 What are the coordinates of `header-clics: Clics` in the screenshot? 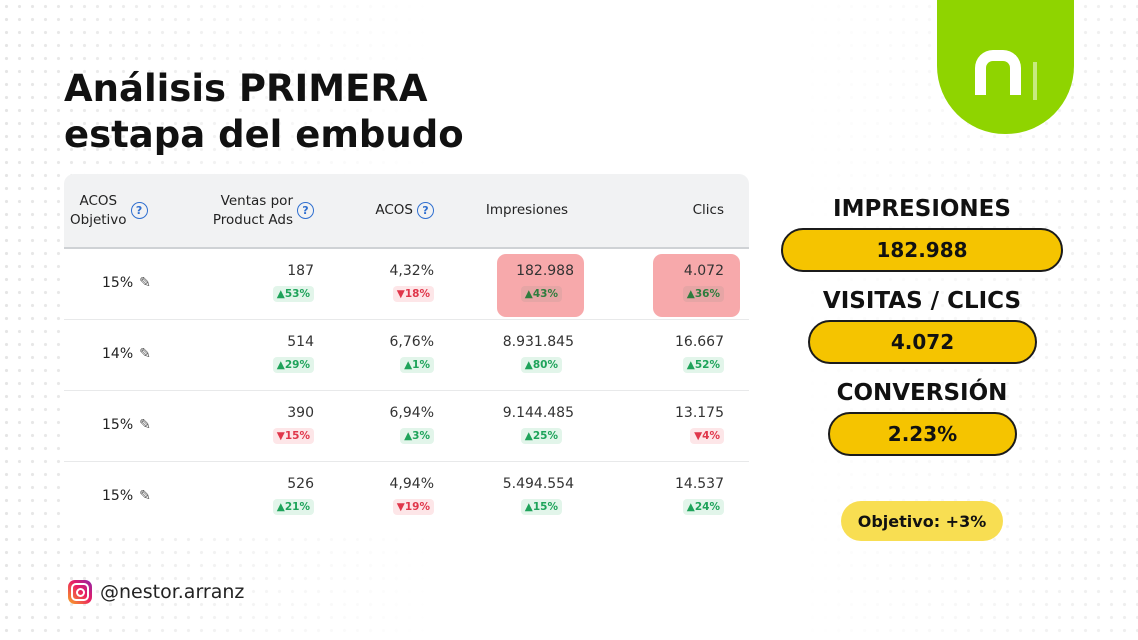 It's located at (694, 210).